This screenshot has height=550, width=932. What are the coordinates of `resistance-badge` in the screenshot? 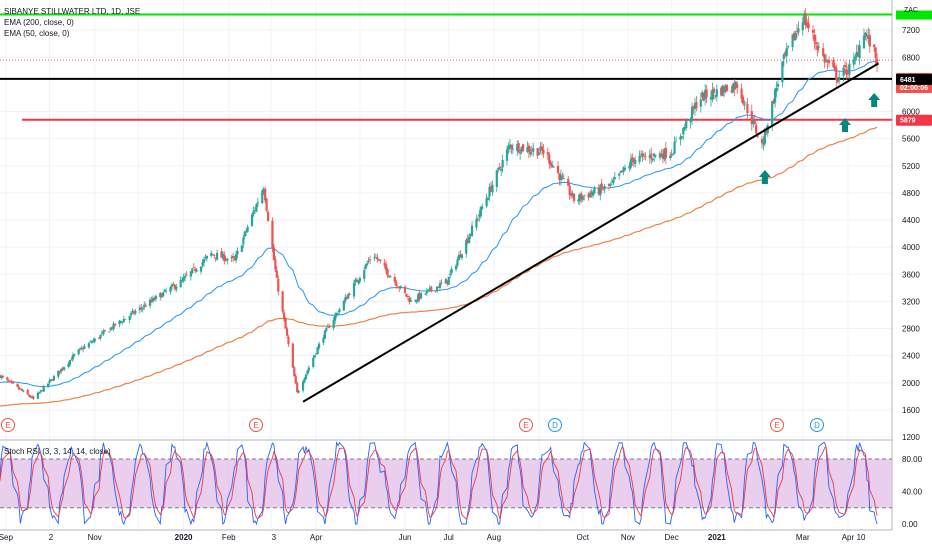 It's located at (914, 120).